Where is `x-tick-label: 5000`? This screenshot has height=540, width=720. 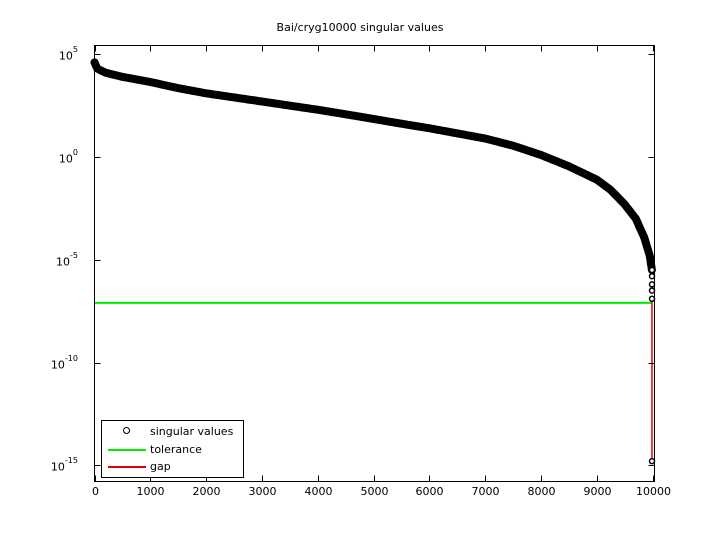 x-tick-label: 5000 is located at coordinates (374, 491).